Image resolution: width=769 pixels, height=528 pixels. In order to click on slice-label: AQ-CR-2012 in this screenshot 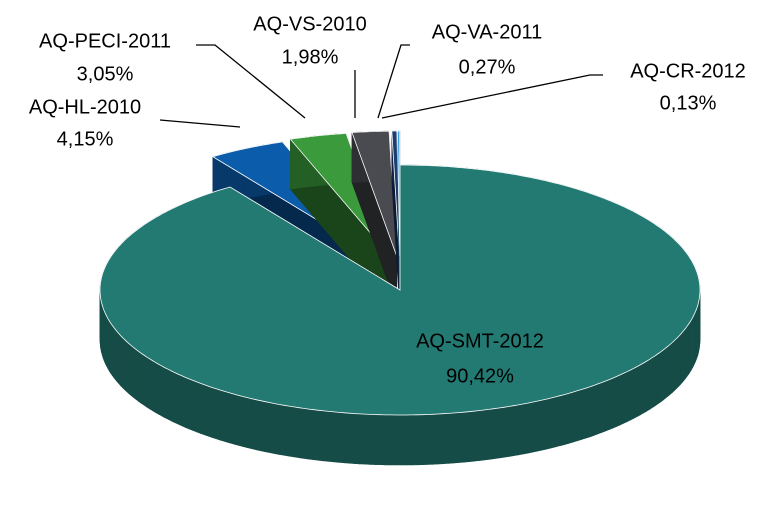, I will do `click(688, 71)`.